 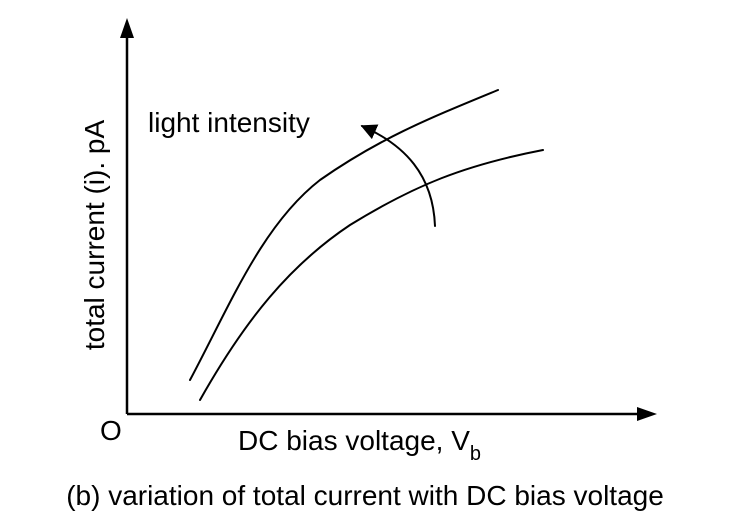 I want to click on x-axis-arrowhead, so click(x=647, y=414).